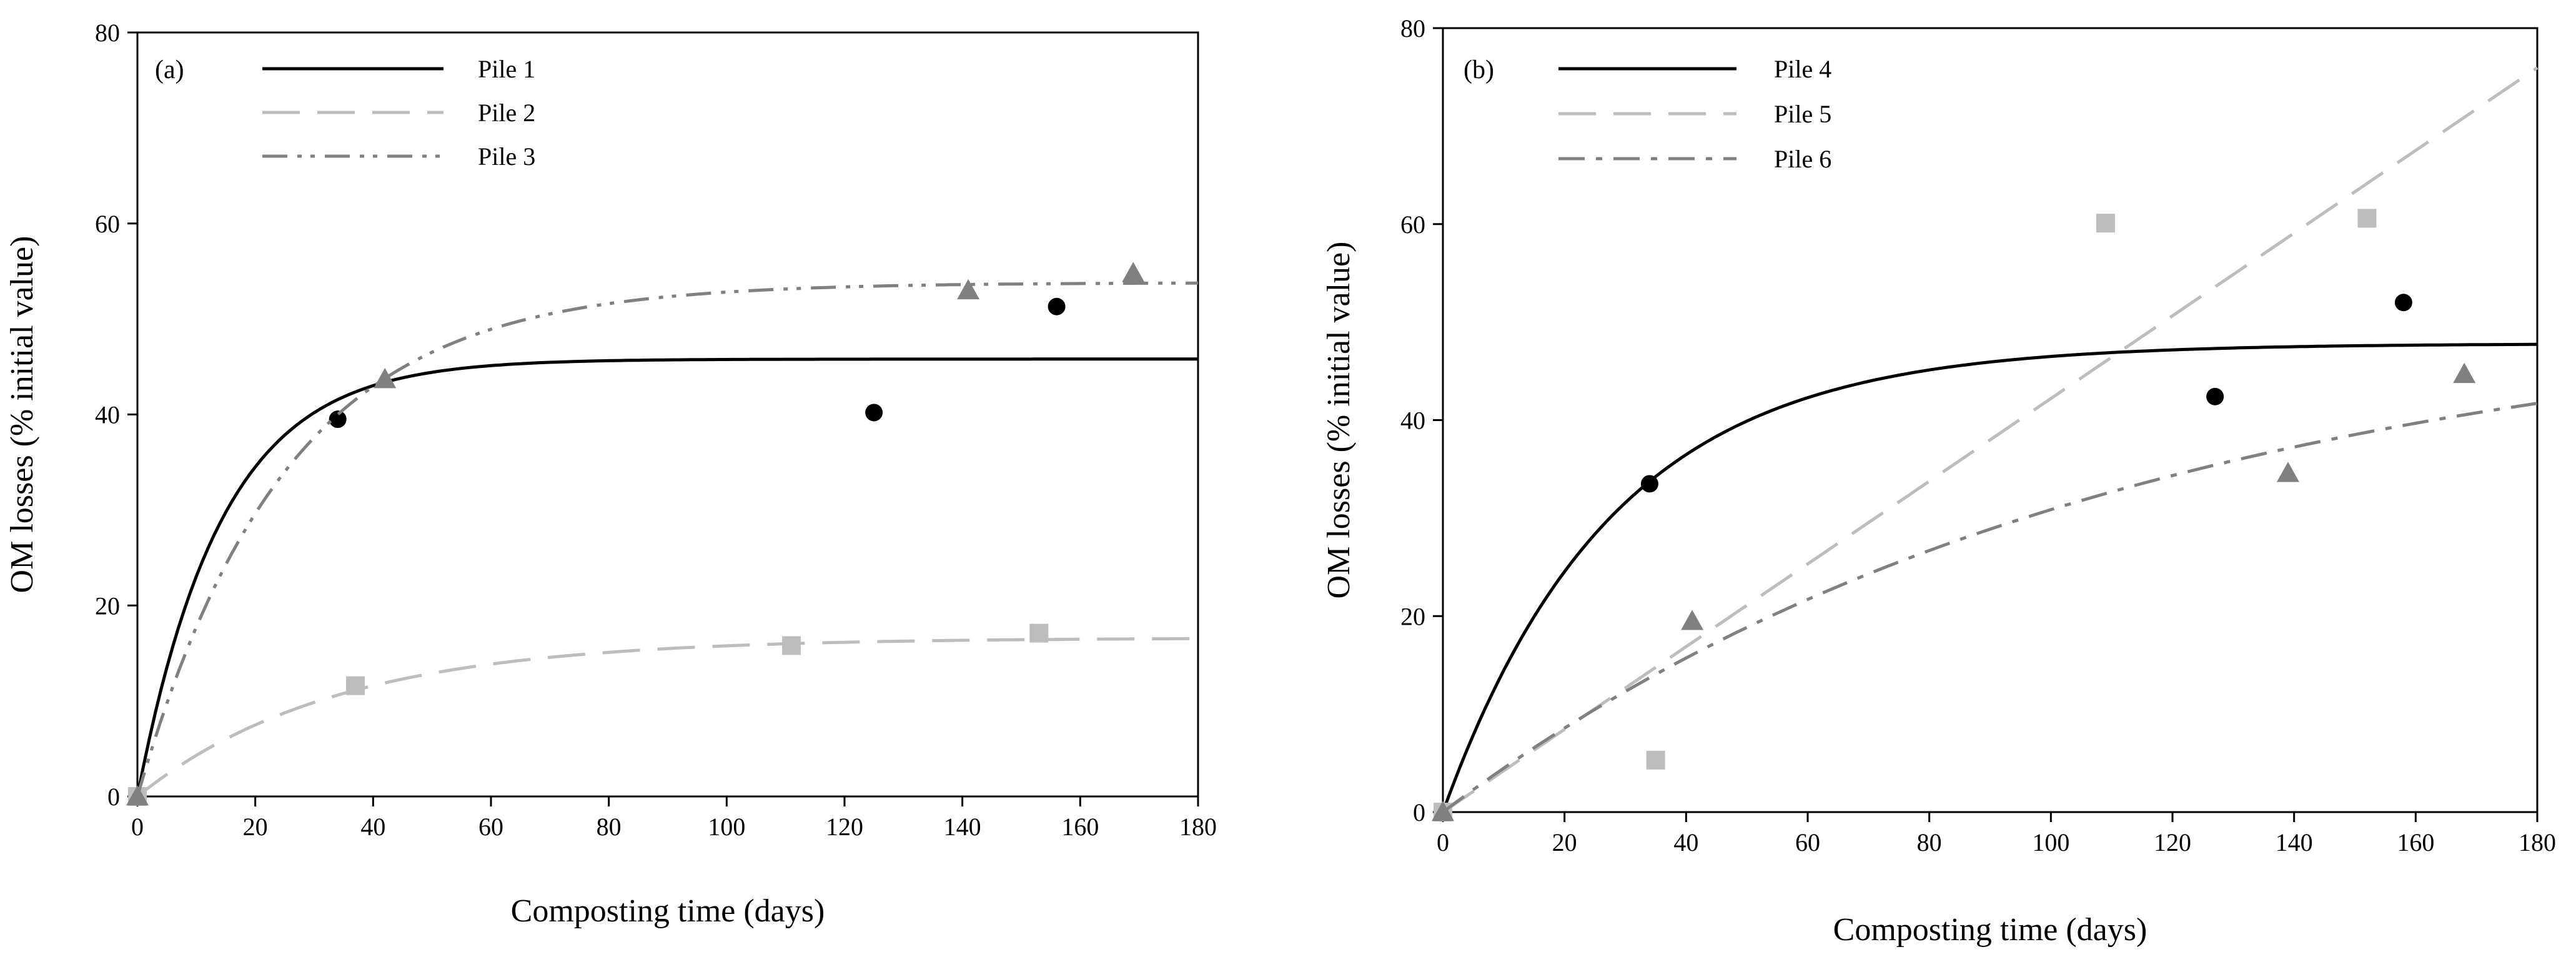 This screenshot has height=977, width=2576. I want to click on panel-label: (b), so click(1479, 70).